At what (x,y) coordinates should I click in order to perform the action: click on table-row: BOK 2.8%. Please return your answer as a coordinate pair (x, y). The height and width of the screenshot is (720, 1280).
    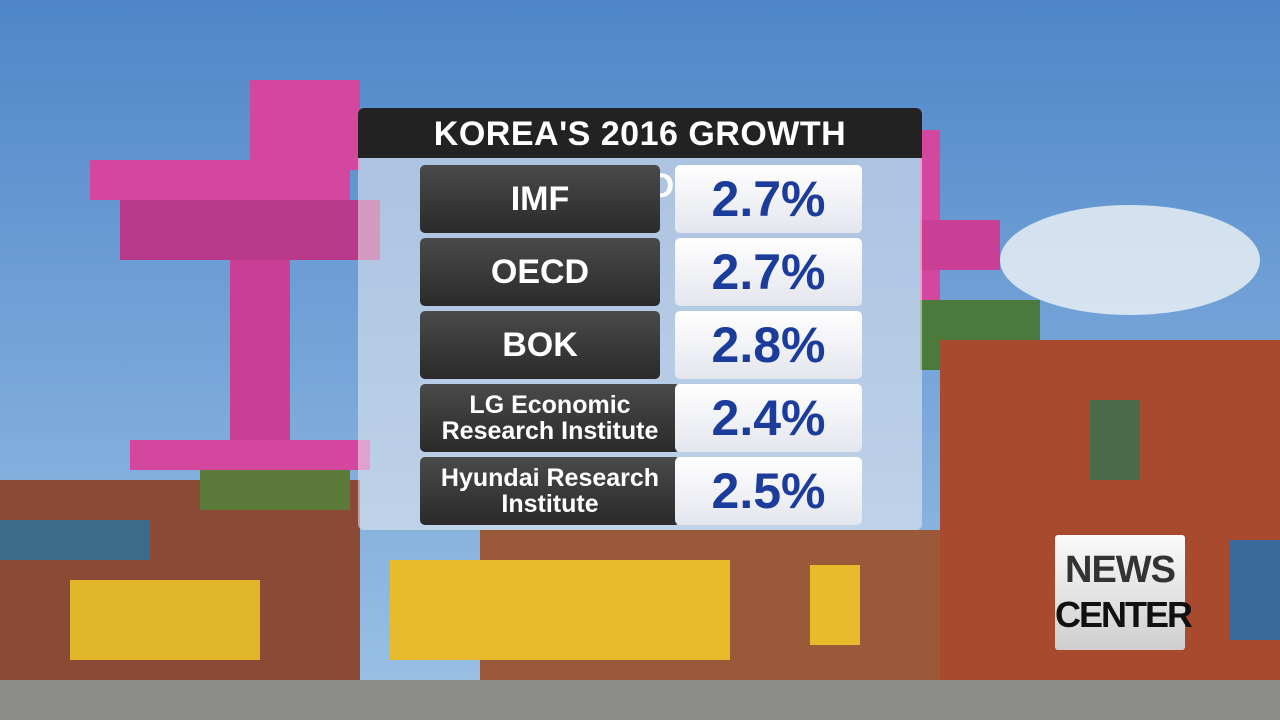
    Looking at the image, I should click on (641, 345).